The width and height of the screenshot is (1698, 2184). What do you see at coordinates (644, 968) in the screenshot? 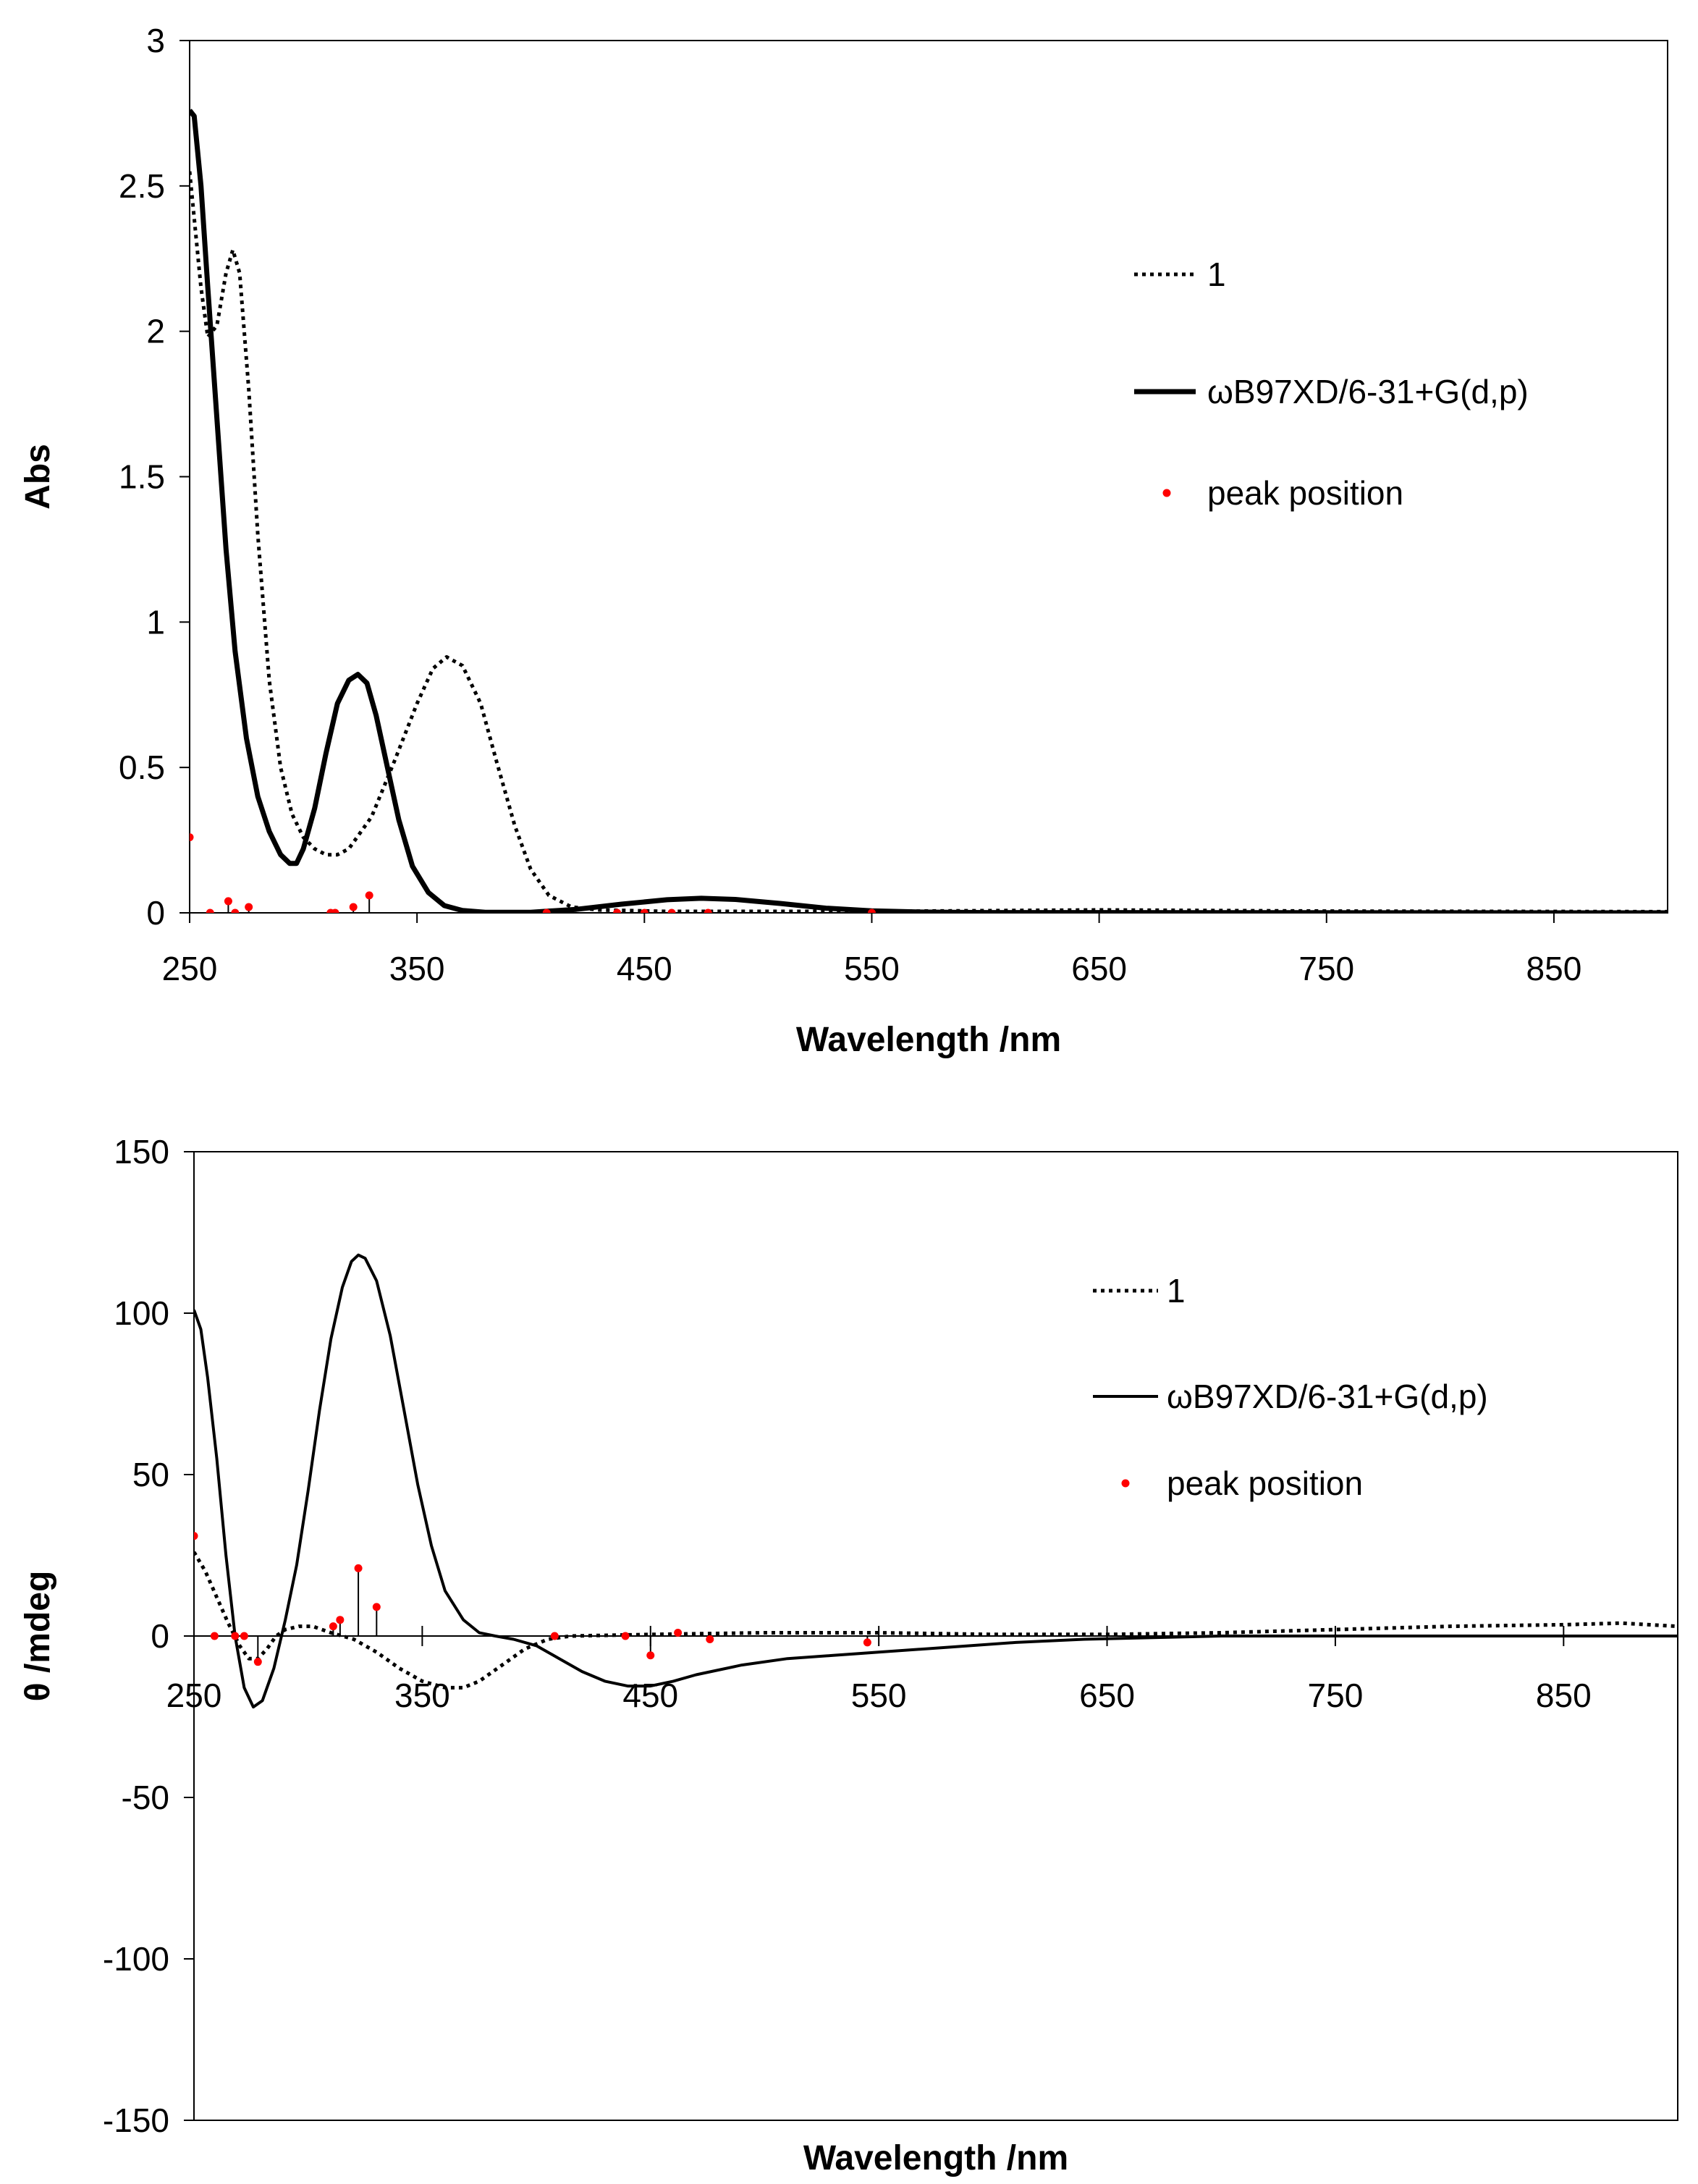
I see `x-tick-label: 450` at bounding box center [644, 968].